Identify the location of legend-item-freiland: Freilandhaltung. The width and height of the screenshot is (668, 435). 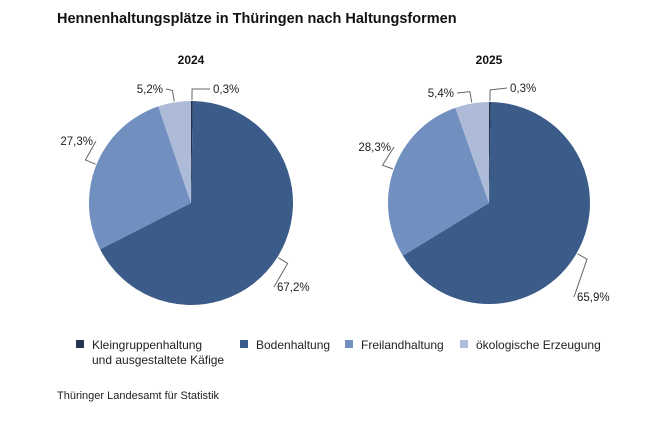
(394, 345).